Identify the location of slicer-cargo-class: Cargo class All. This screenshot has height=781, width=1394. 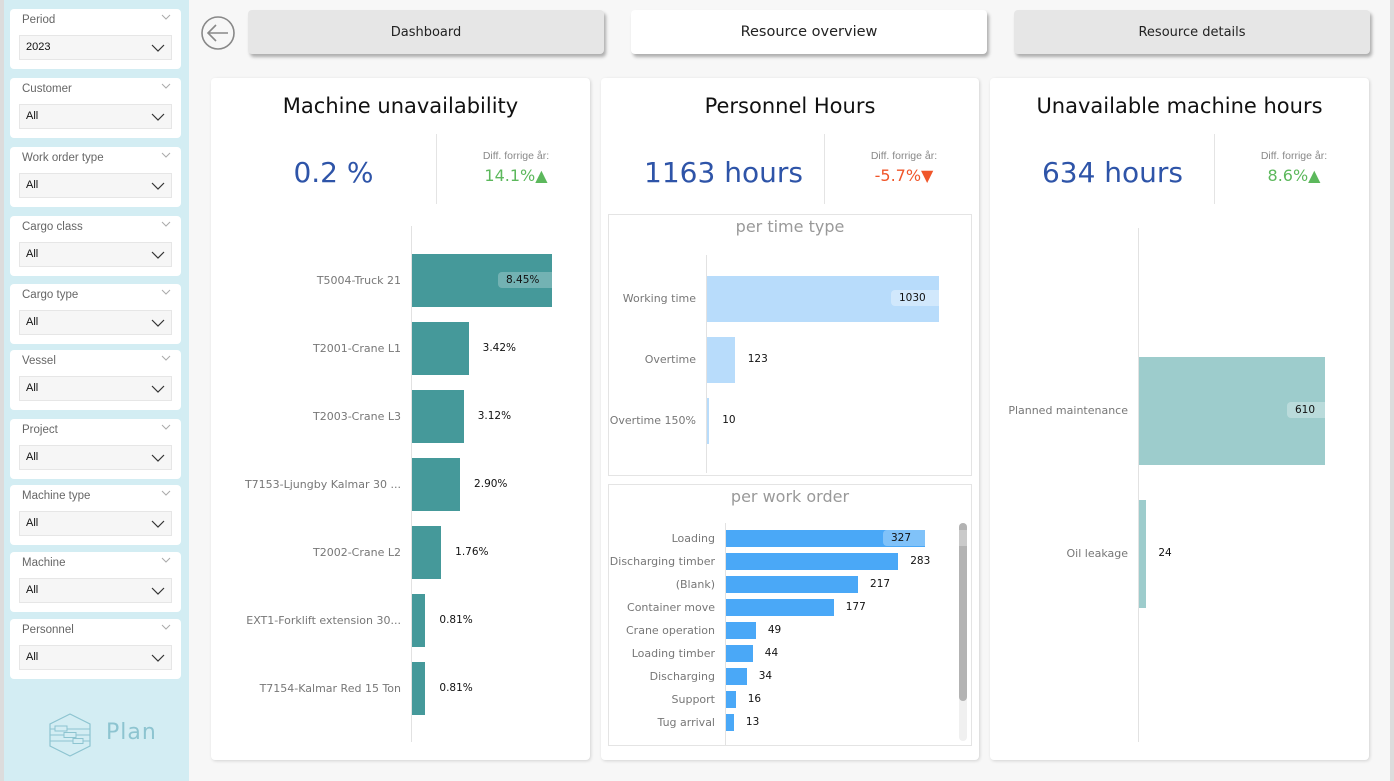
(95, 246).